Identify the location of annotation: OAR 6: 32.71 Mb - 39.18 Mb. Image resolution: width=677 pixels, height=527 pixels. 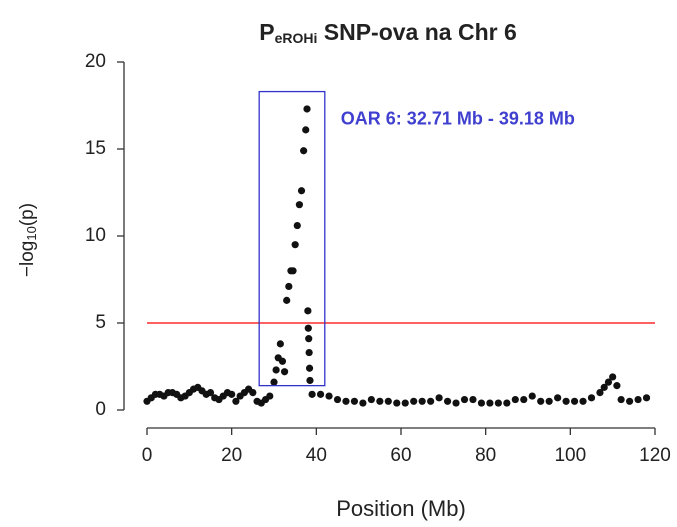
(458, 118).